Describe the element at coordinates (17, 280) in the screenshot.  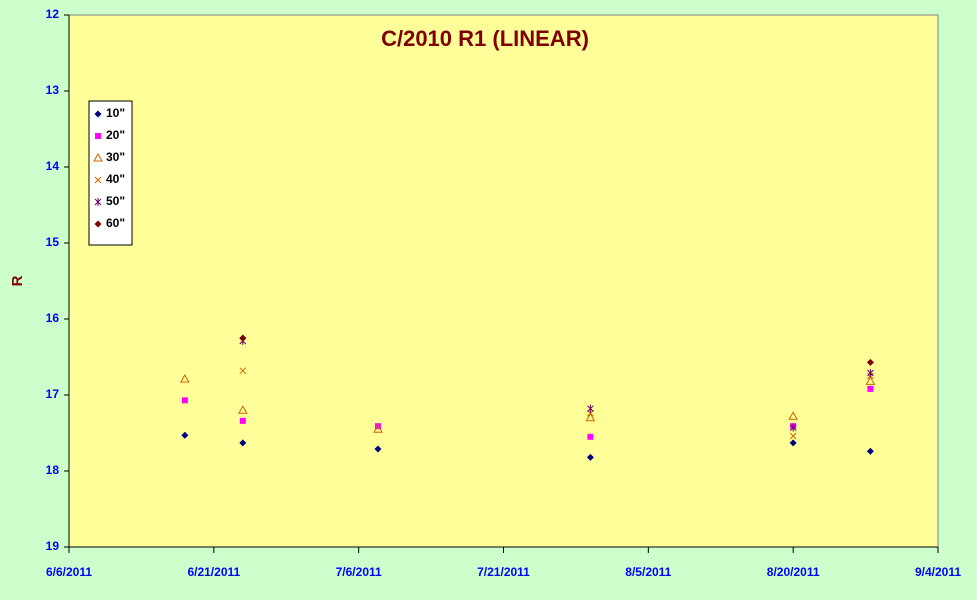
I see `y-axis-label: R` at that location.